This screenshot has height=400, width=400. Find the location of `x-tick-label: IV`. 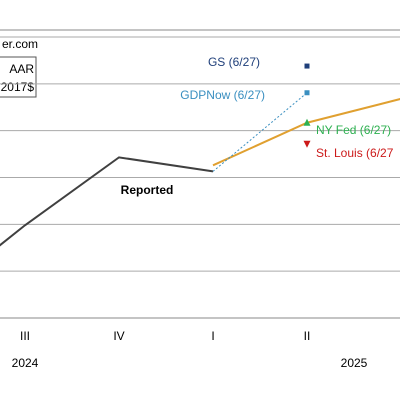

x-tick-label: IV is located at coordinates (118, 336).